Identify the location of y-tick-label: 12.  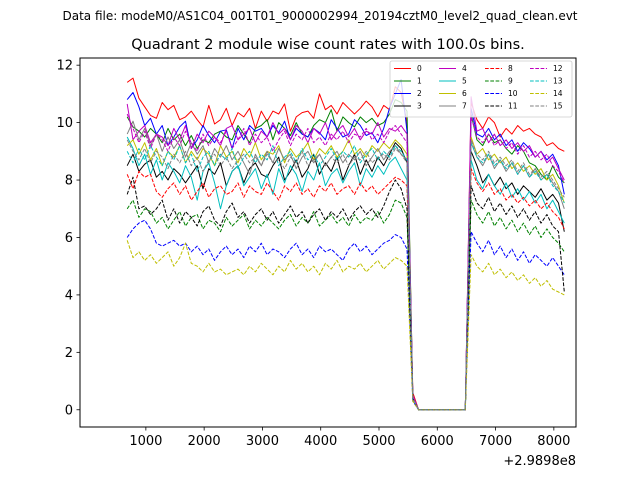
(64, 66).